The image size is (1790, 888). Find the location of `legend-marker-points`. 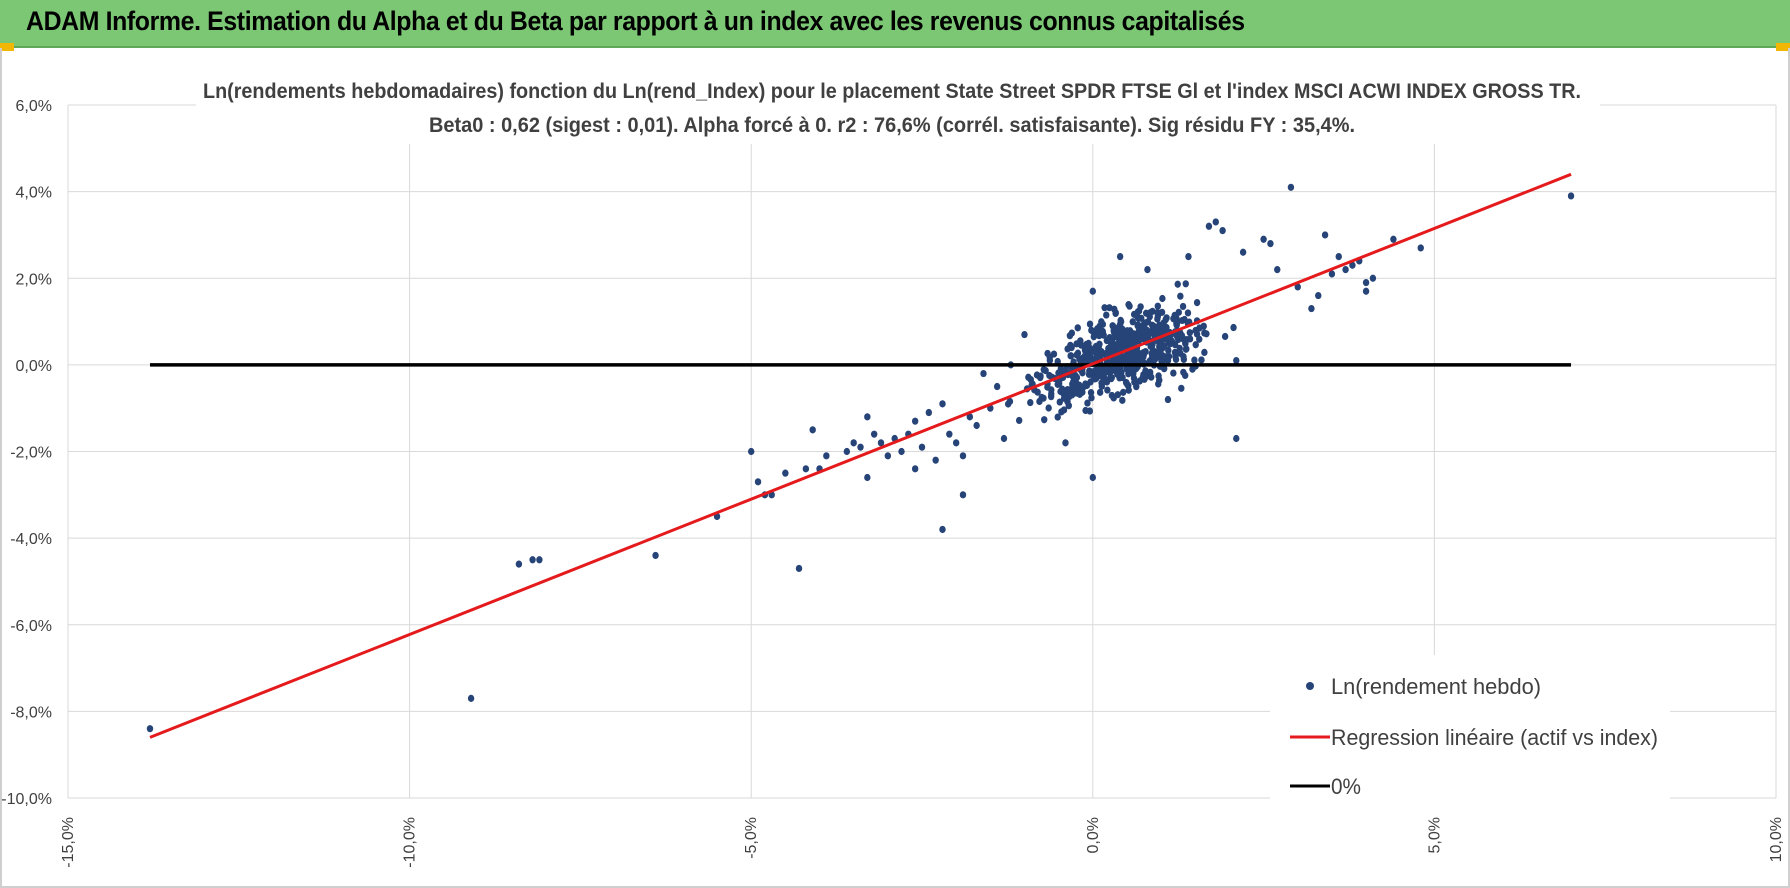

legend-marker-points is located at coordinates (1310, 686).